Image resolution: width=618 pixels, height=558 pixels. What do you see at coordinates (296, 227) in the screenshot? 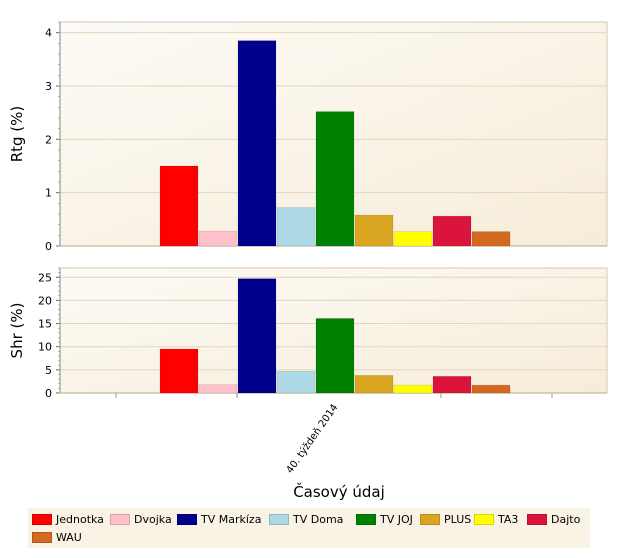
I see `bar-rtg-tv-doma` at bounding box center [296, 227].